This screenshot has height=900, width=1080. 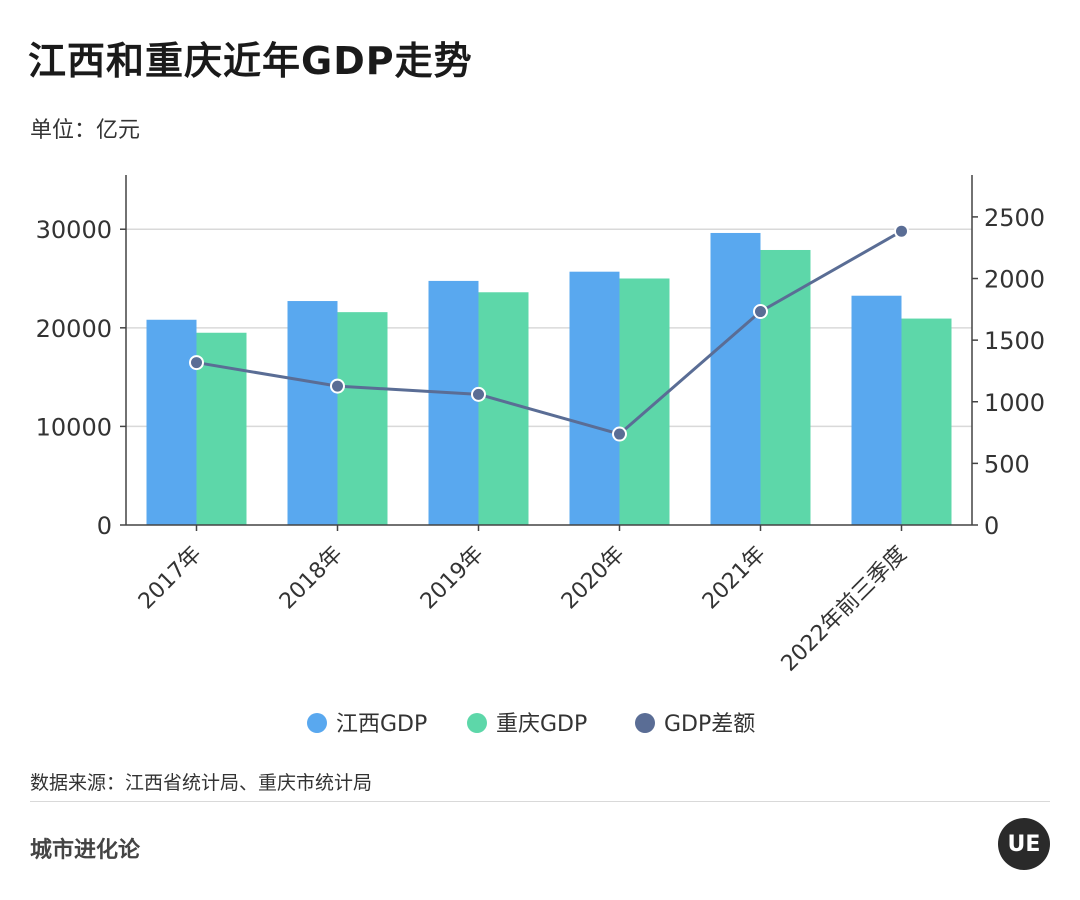 What do you see at coordinates (540, 801) in the screenshot?
I see `footer-divider` at bounding box center [540, 801].